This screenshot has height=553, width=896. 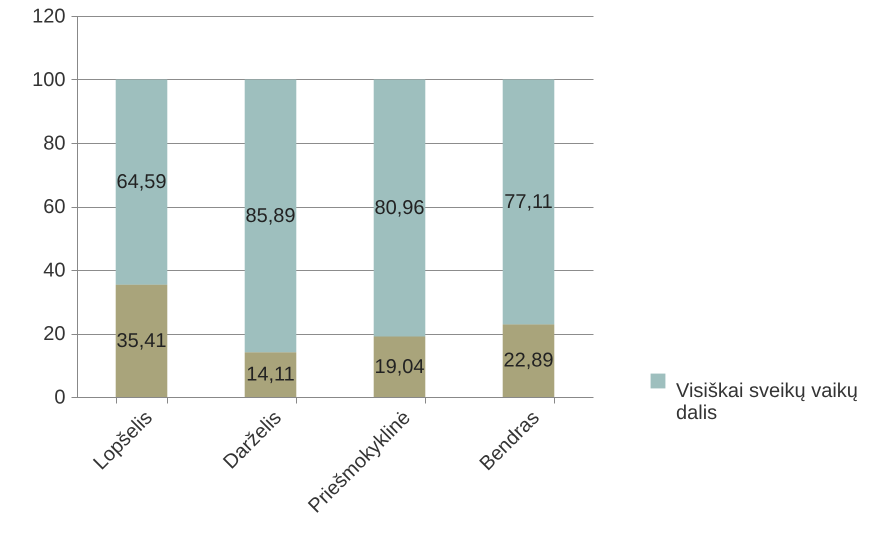 What do you see at coordinates (54, 143) in the screenshot?
I see `y-tick-label: 80` at bounding box center [54, 143].